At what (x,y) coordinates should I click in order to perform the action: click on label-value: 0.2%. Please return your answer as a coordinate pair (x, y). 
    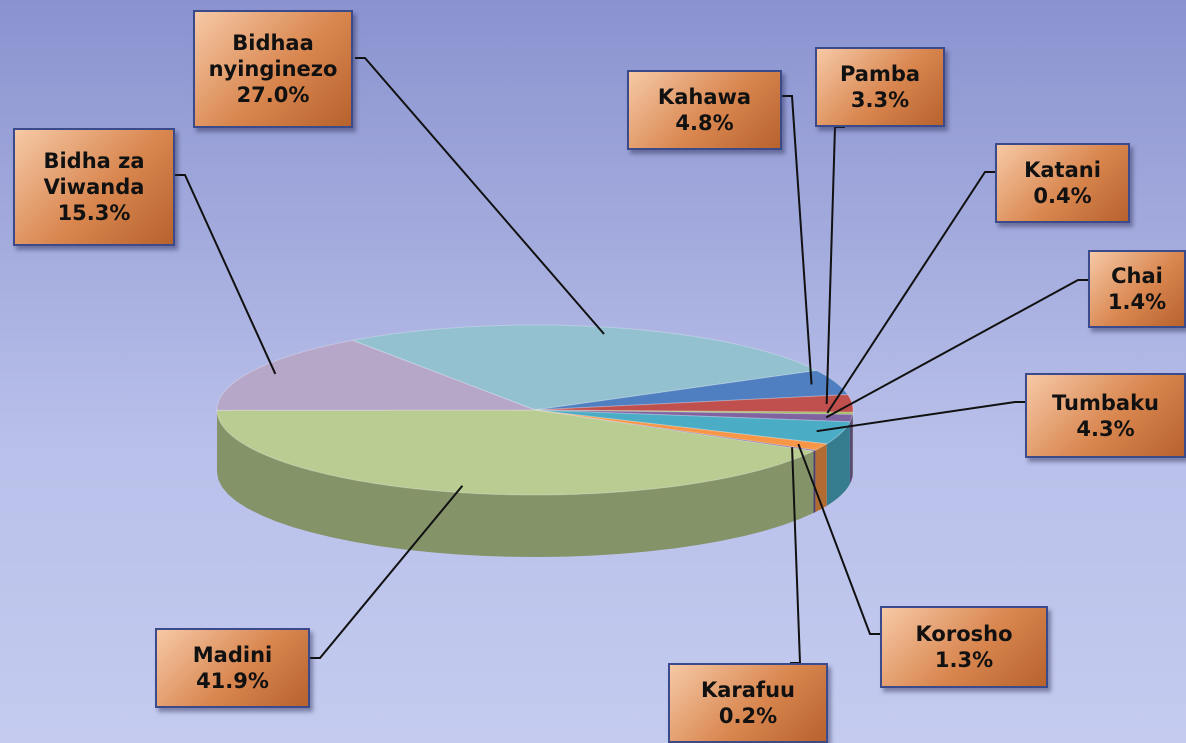
    Looking at the image, I should click on (748, 716).